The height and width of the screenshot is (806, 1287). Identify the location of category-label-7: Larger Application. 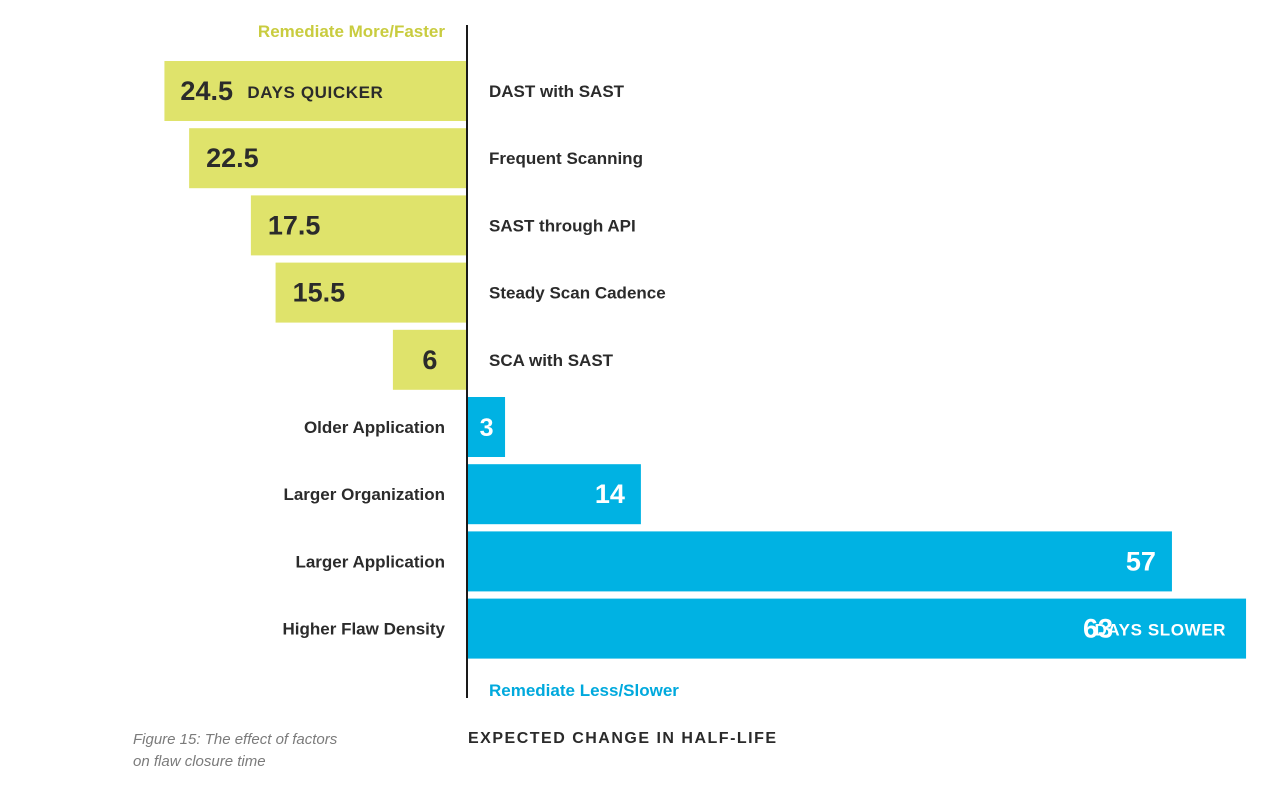
(370, 561).